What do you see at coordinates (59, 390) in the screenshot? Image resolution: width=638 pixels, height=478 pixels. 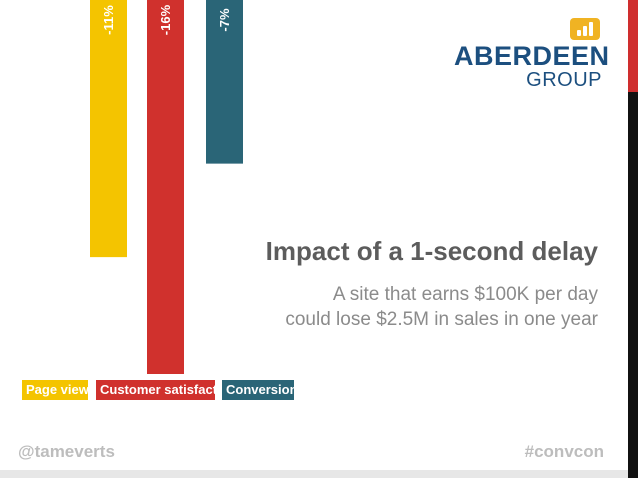 I see `legend-page-views: Page views` at bounding box center [59, 390].